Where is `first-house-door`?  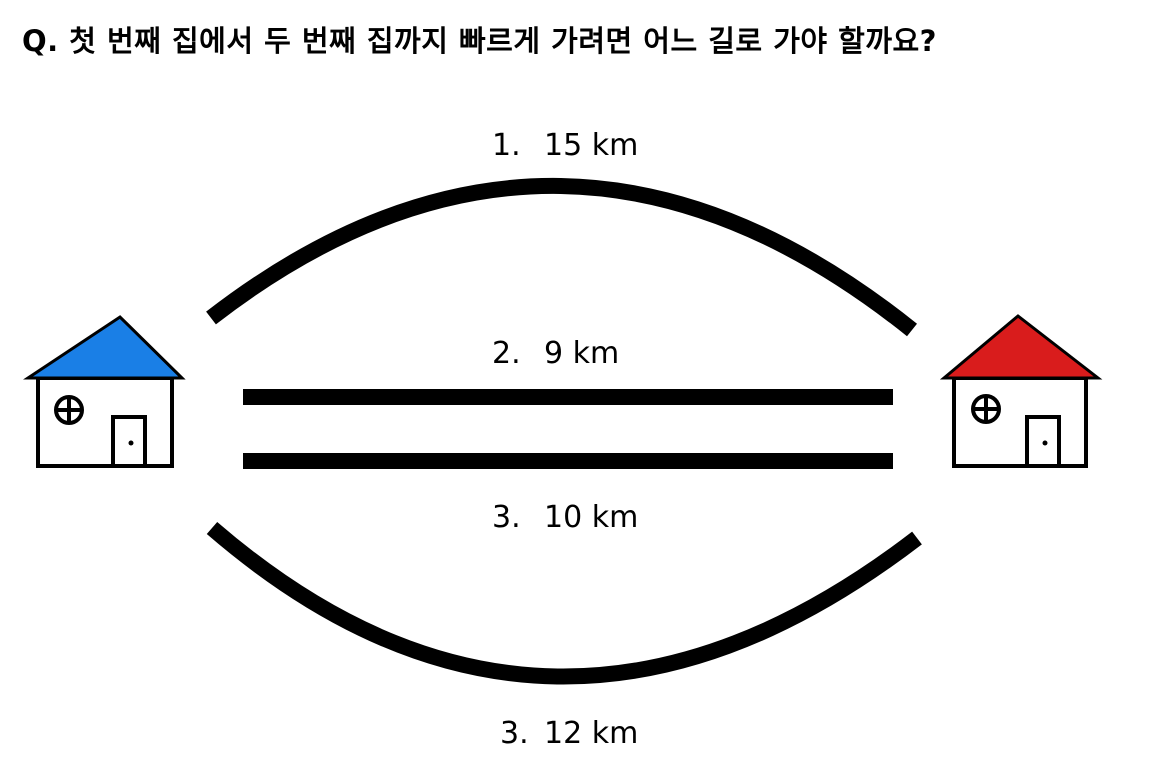 first-house-door is located at coordinates (129, 441).